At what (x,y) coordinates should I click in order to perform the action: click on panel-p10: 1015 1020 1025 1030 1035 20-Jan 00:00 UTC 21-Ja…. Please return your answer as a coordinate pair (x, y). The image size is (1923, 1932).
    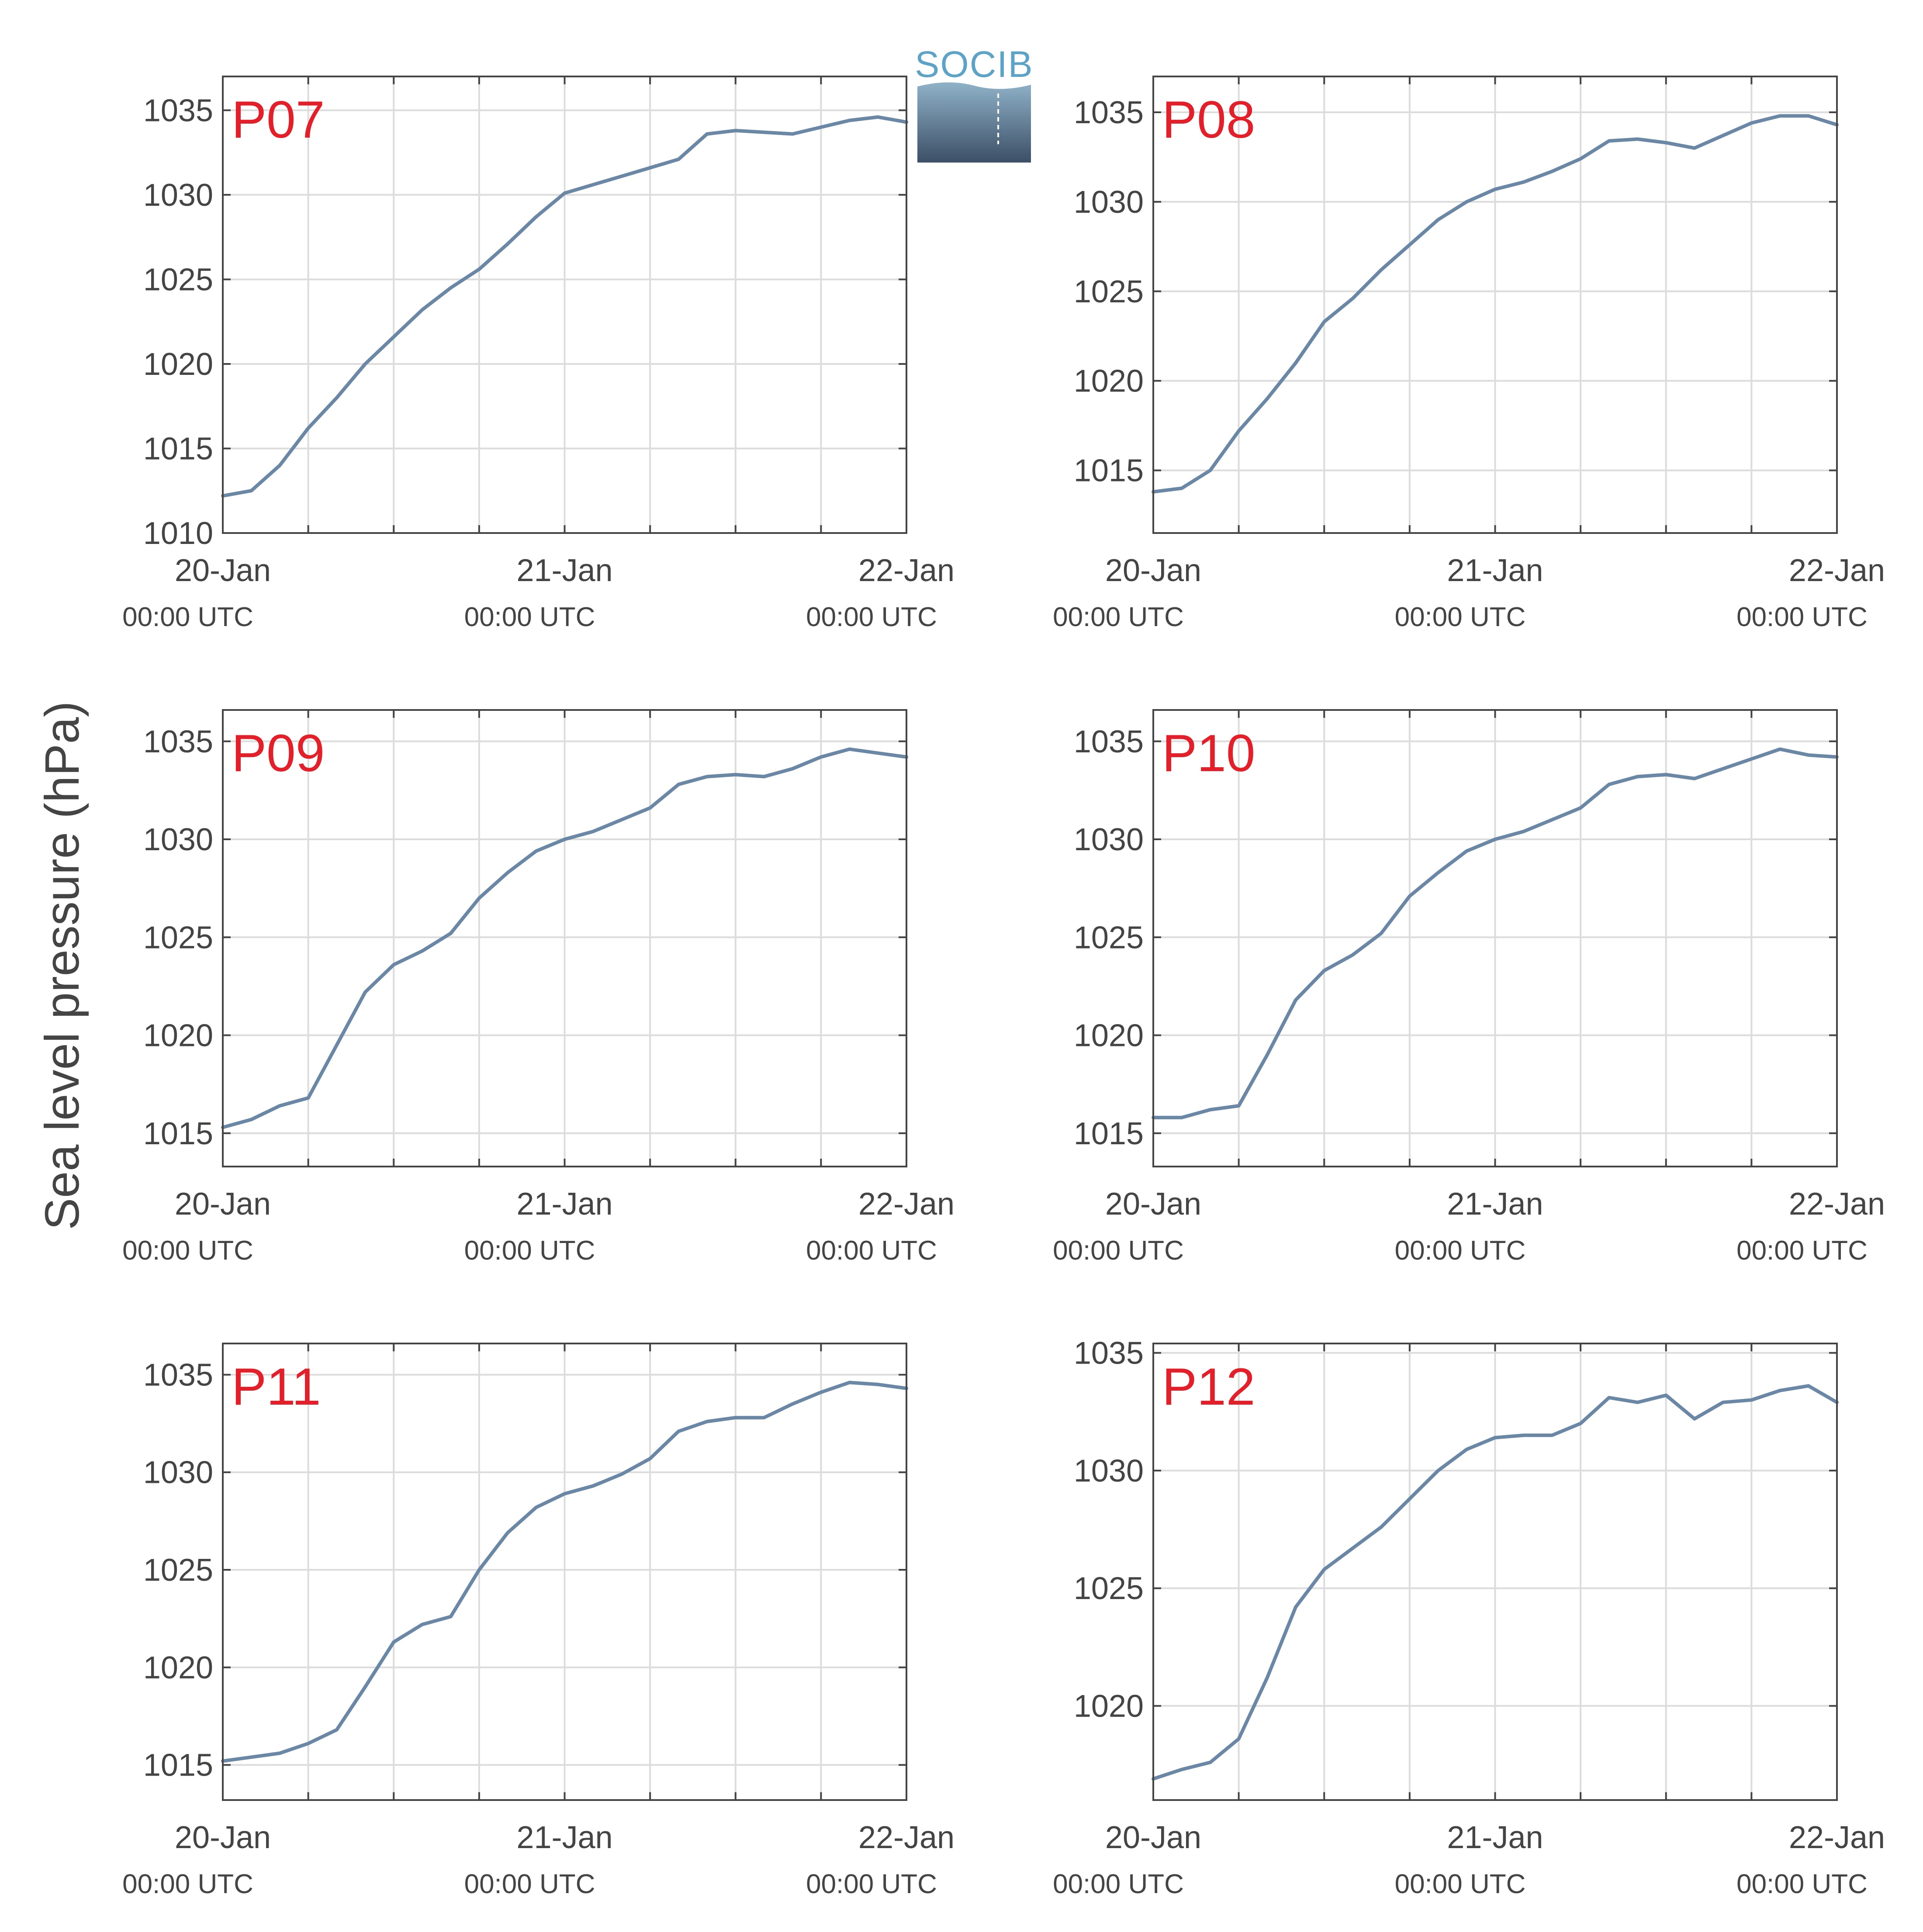
    Looking at the image, I should click on (1469, 987).